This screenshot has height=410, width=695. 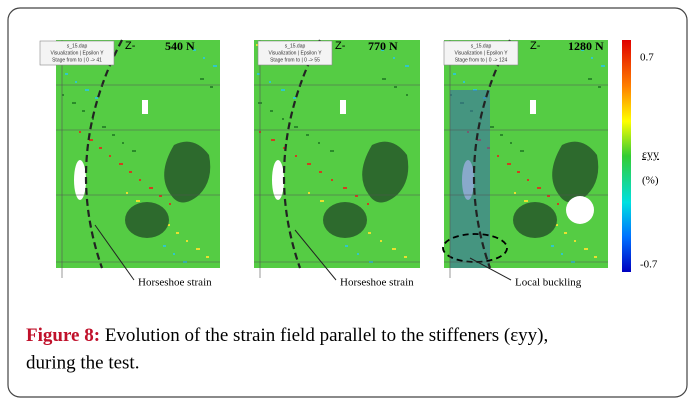 What do you see at coordinates (77, 60) in the screenshot?
I see `info-text: Stage from to | 0 -> 41` at bounding box center [77, 60].